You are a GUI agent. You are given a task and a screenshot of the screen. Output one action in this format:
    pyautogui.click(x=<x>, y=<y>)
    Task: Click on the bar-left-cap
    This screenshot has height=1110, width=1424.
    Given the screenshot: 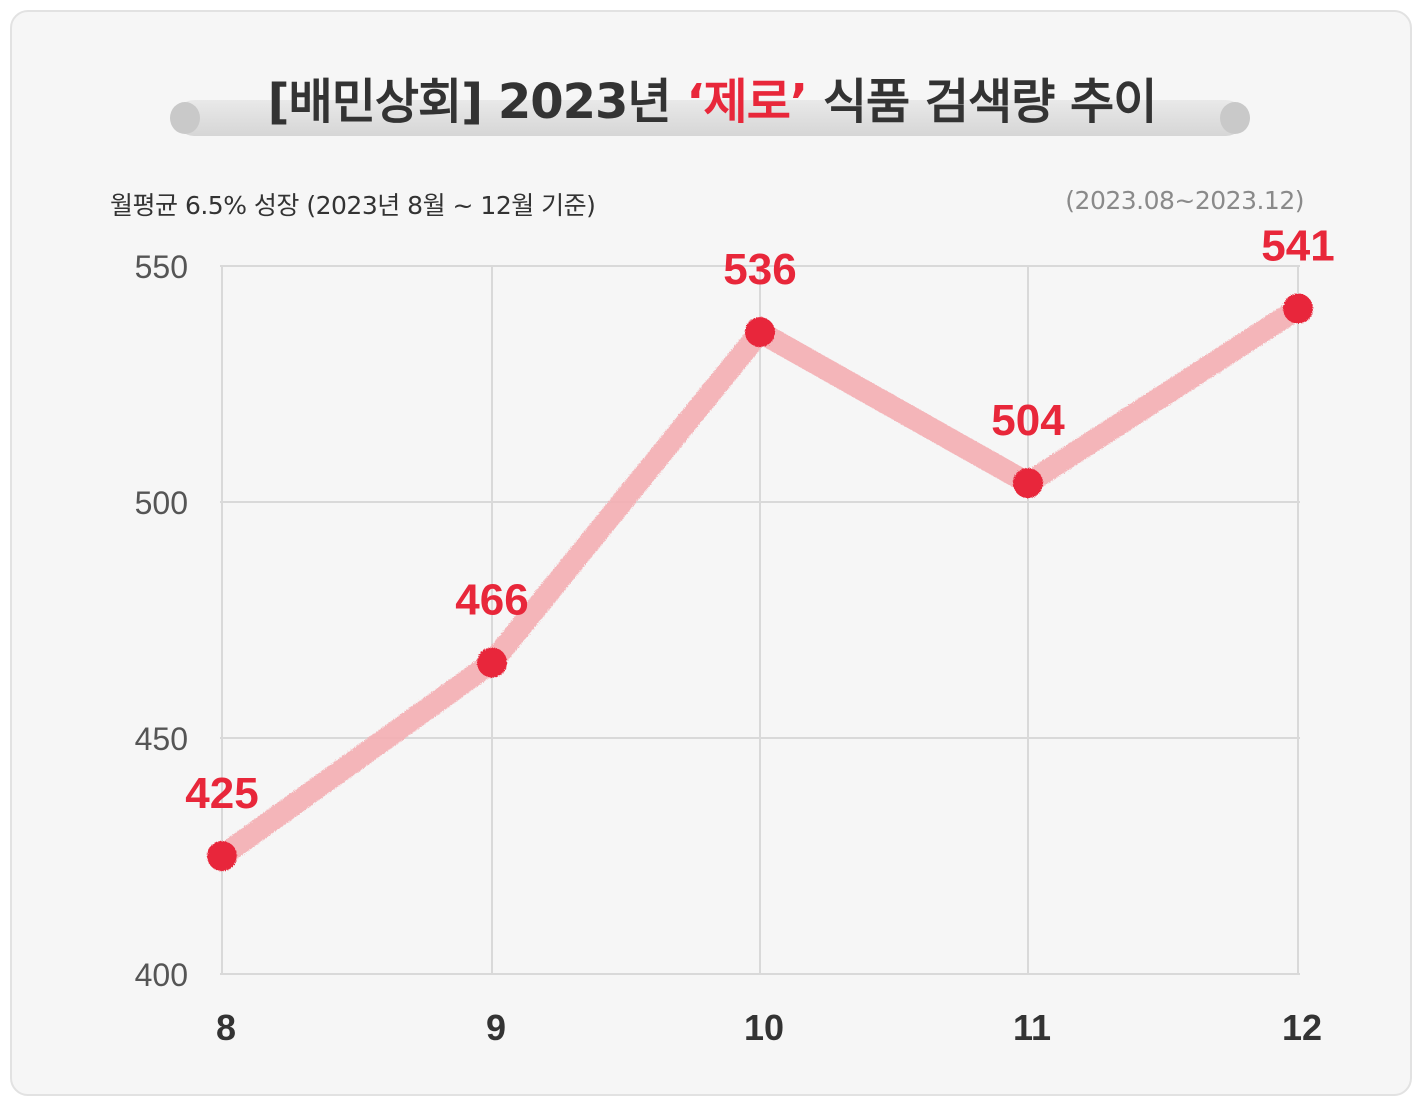 What is the action you would take?
    pyautogui.click(x=185, y=118)
    